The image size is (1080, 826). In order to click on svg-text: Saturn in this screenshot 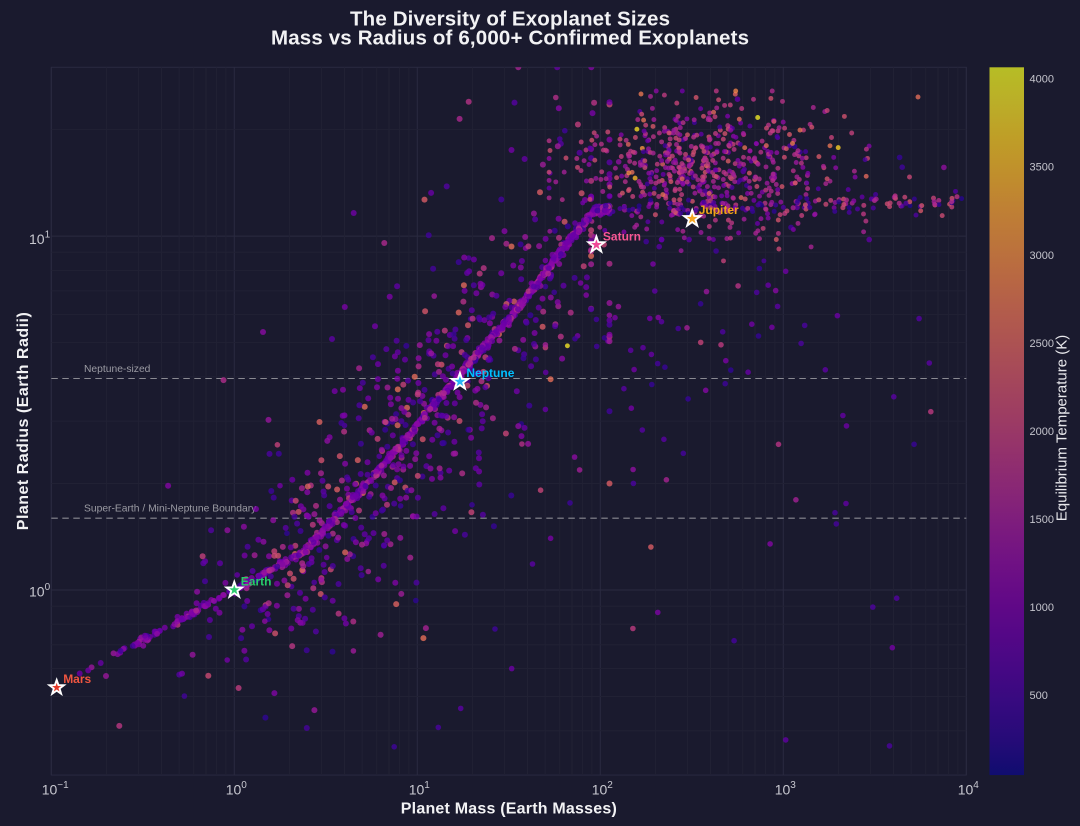, I will do `click(622, 236)`.